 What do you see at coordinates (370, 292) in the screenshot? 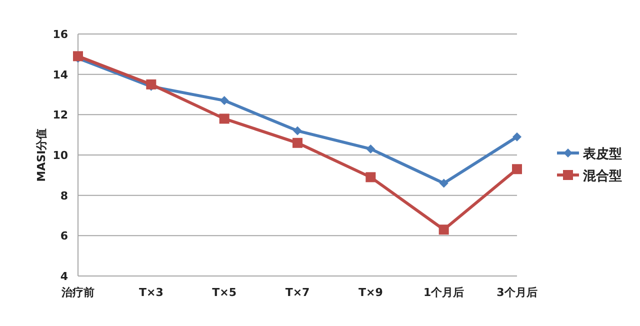
I see `x-tick-label: T×9` at bounding box center [370, 292].